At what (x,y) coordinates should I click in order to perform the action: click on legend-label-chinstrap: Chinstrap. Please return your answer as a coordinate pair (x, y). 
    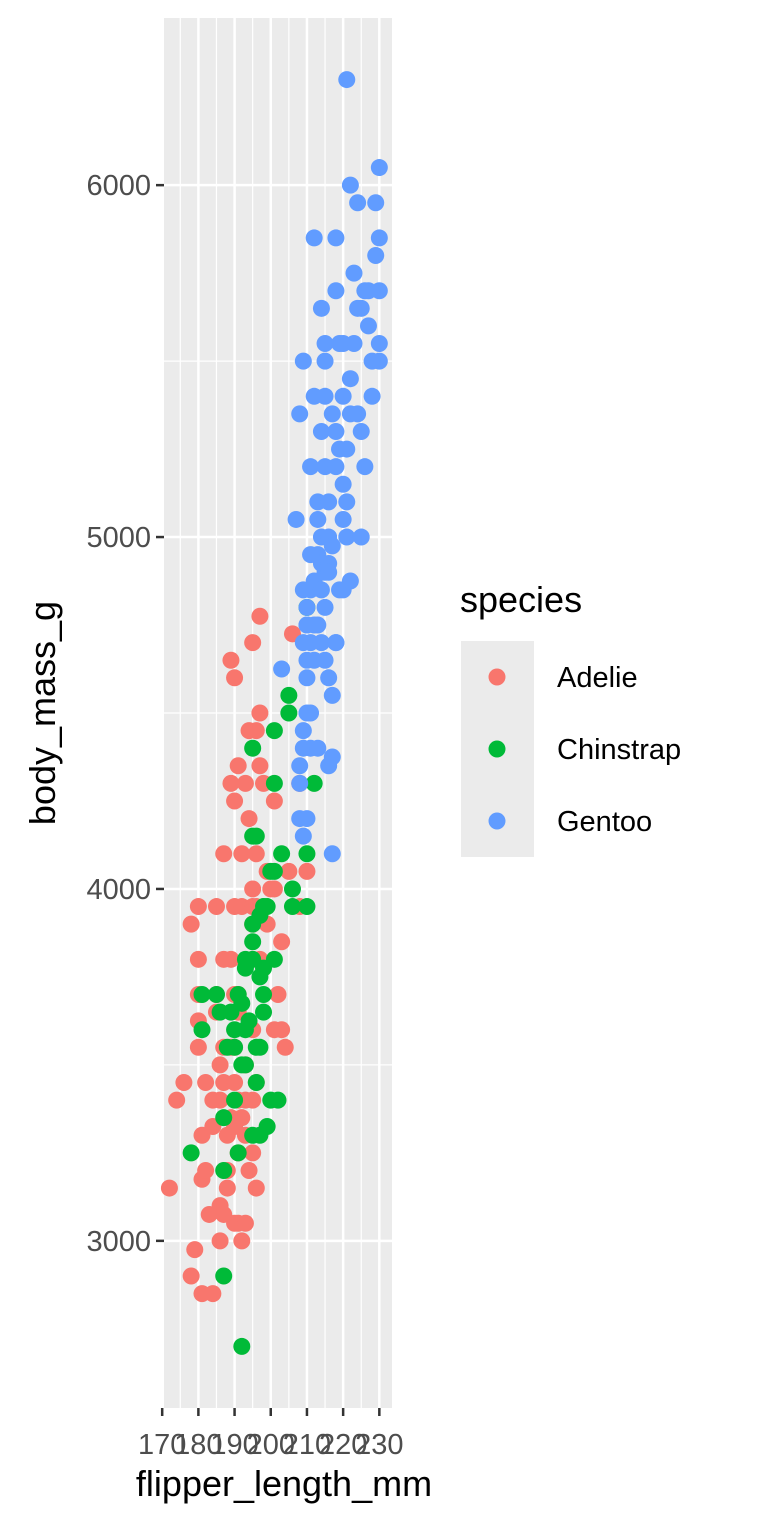
    Looking at the image, I should click on (619, 750).